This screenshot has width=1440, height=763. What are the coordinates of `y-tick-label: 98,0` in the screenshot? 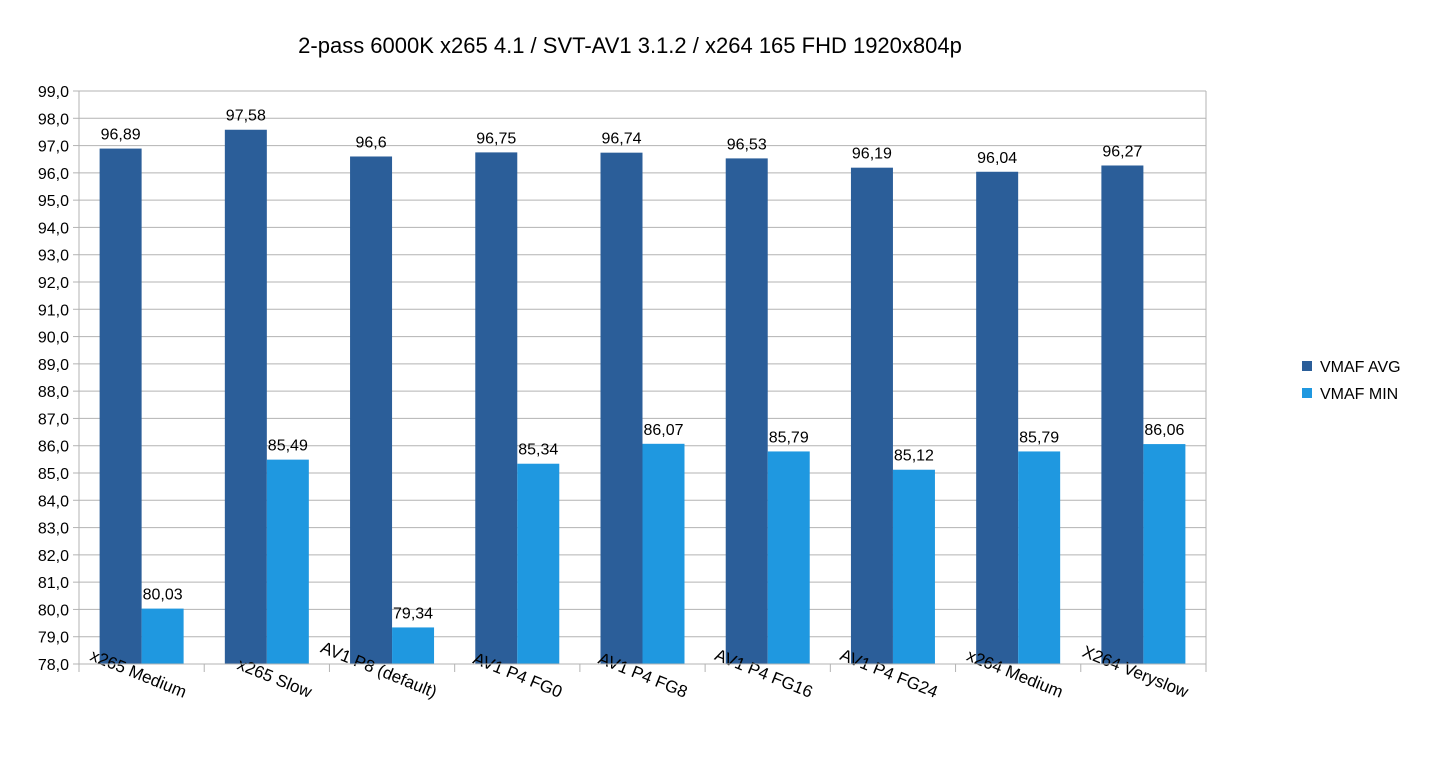 It's located at (53, 119).